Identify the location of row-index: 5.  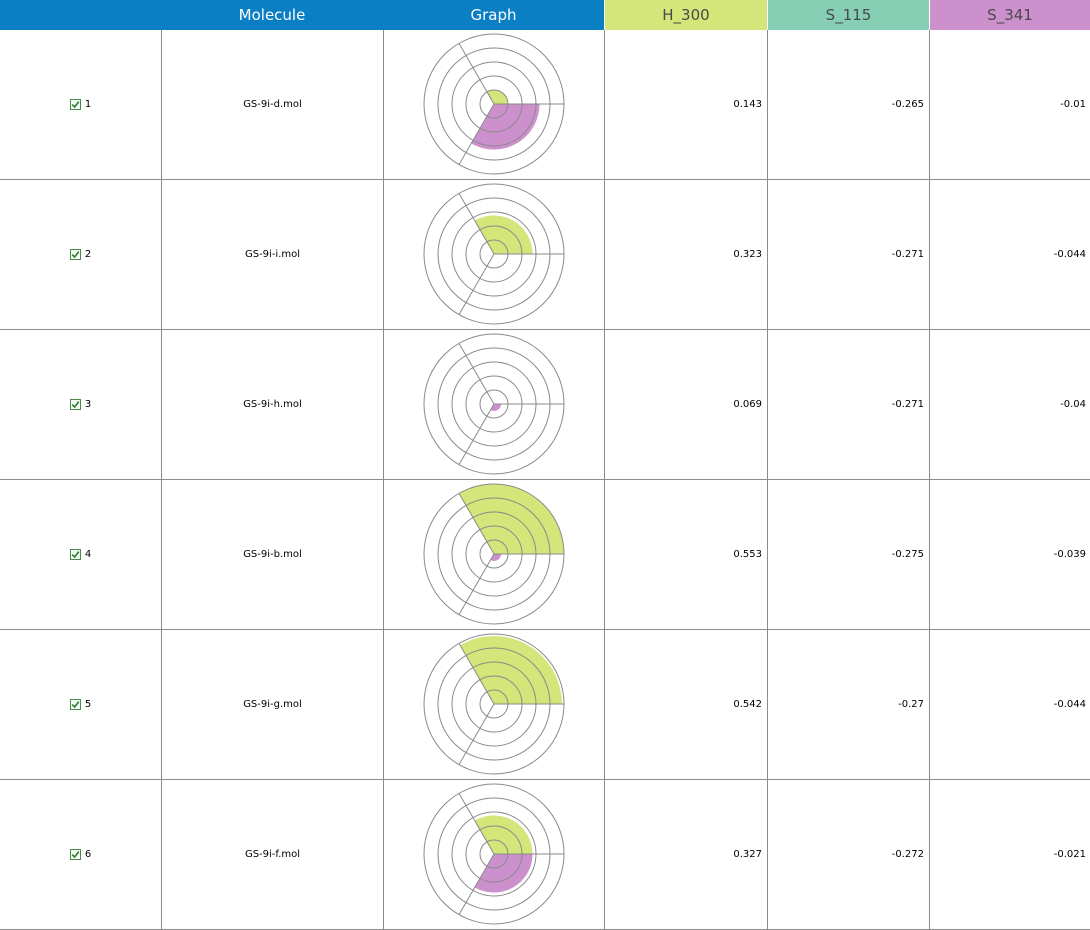
(88, 704).